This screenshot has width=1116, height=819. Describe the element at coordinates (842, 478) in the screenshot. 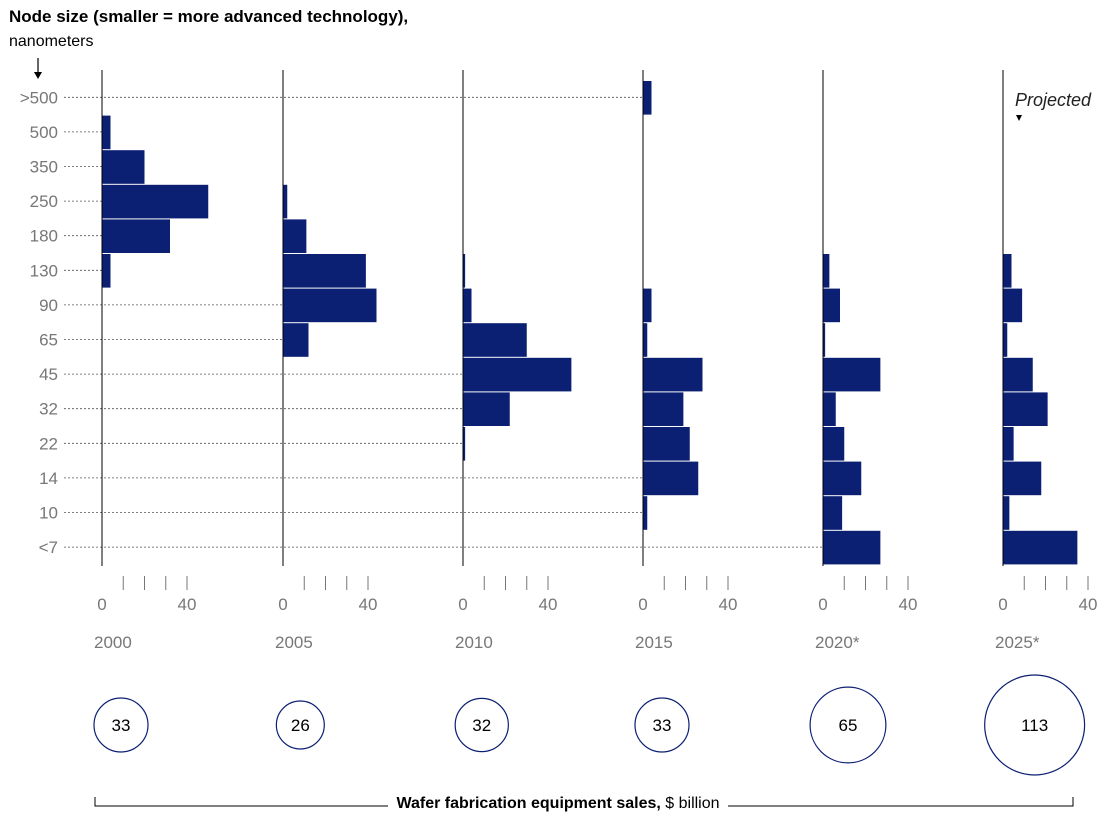

I see `bar-2020*-11` at that location.